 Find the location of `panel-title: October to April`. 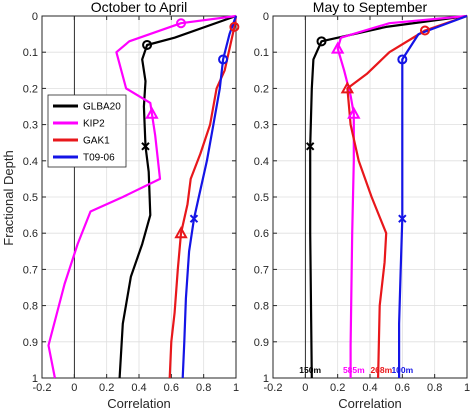

panel-title: October to April is located at coordinates (139, 7).